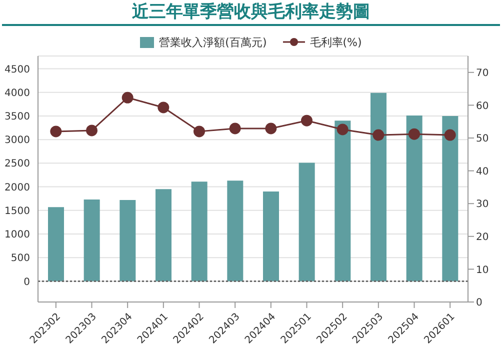  What do you see at coordinates (482, 139) in the screenshot?
I see `y2-tick-label: 50` at bounding box center [482, 139].